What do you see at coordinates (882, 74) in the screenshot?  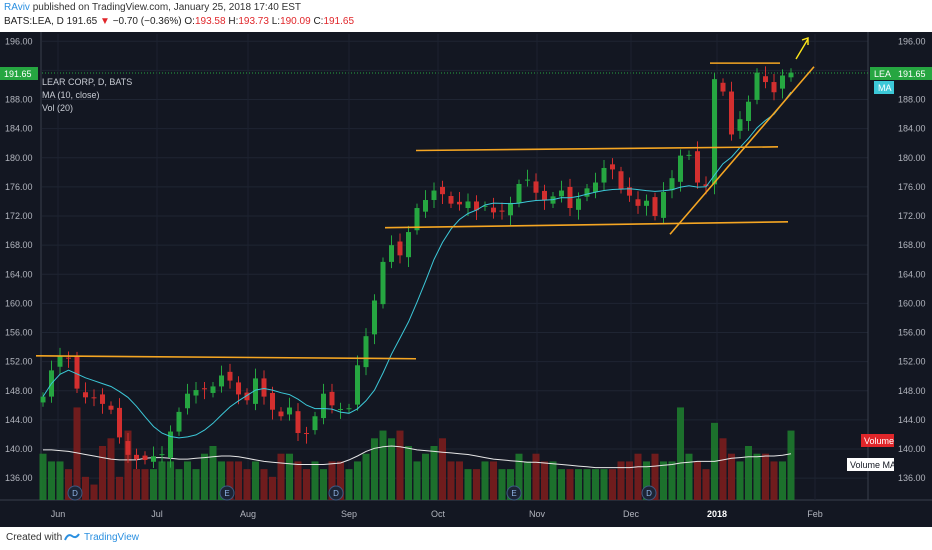 I see `svg-text: LEA` at bounding box center [882, 74].